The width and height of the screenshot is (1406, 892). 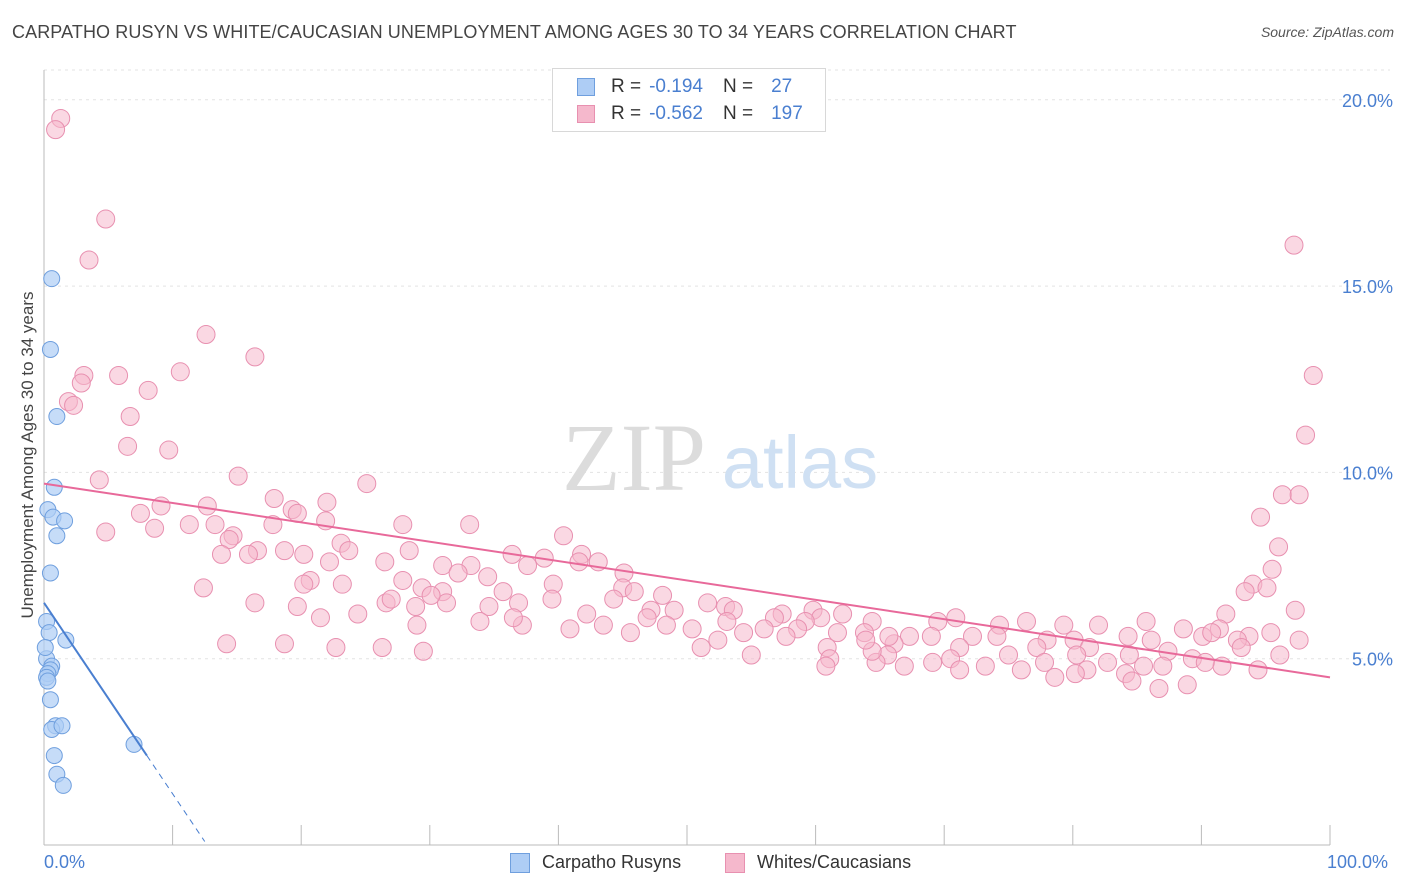 What do you see at coordinates (626, 113) in the screenshot?
I see `legend-r-label: R =` at bounding box center [626, 113].